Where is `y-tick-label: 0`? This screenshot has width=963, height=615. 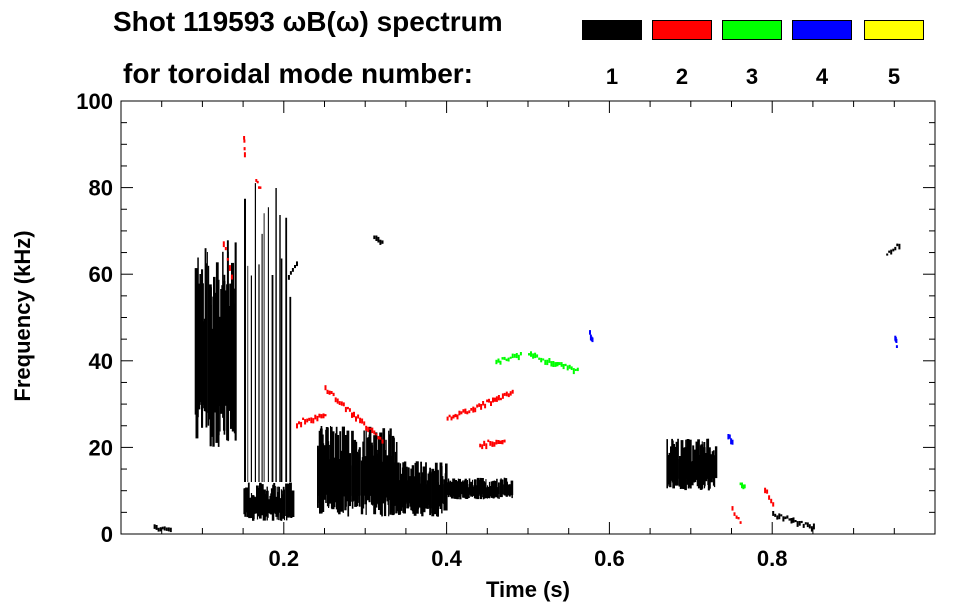
y-tick-label: 0 is located at coordinates (107, 534).